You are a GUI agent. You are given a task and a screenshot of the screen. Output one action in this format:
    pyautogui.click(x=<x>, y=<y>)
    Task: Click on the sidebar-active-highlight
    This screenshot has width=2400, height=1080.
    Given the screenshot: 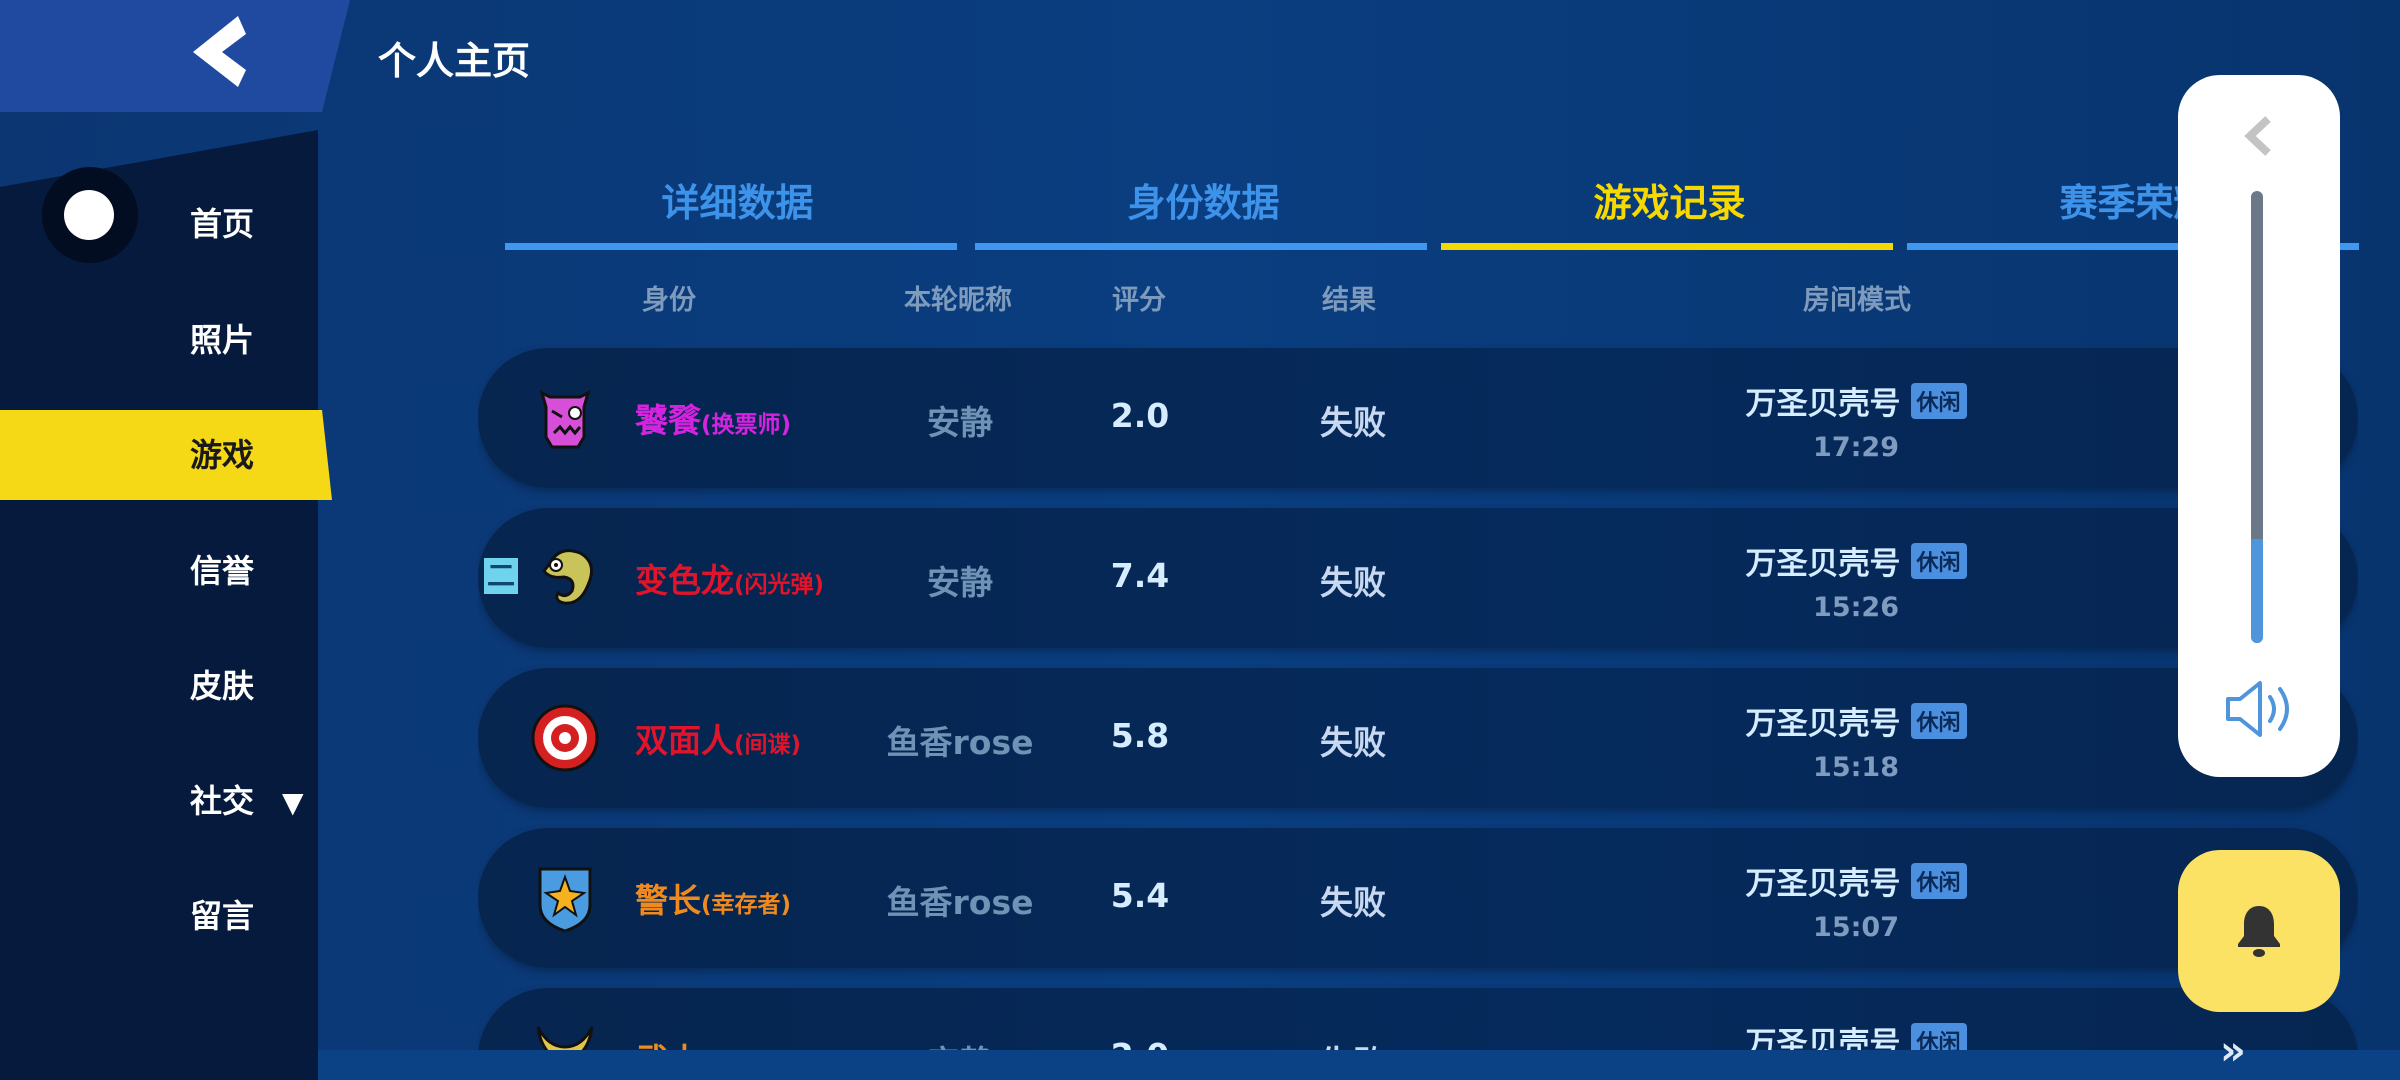 What is the action you would take?
    pyautogui.click(x=166, y=455)
    